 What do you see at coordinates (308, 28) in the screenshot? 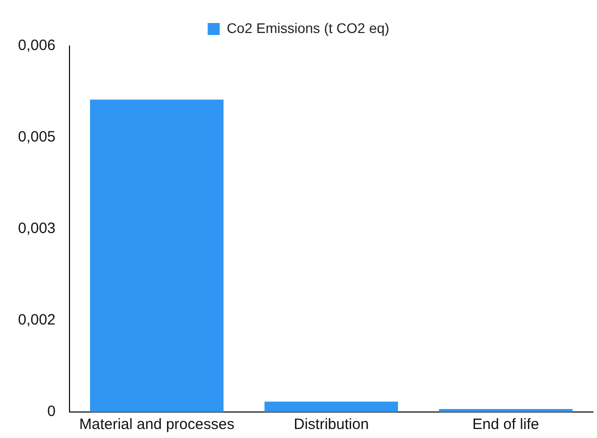
I see `legend-label: Co2 Emissions (t CO2 eq)` at bounding box center [308, 28].